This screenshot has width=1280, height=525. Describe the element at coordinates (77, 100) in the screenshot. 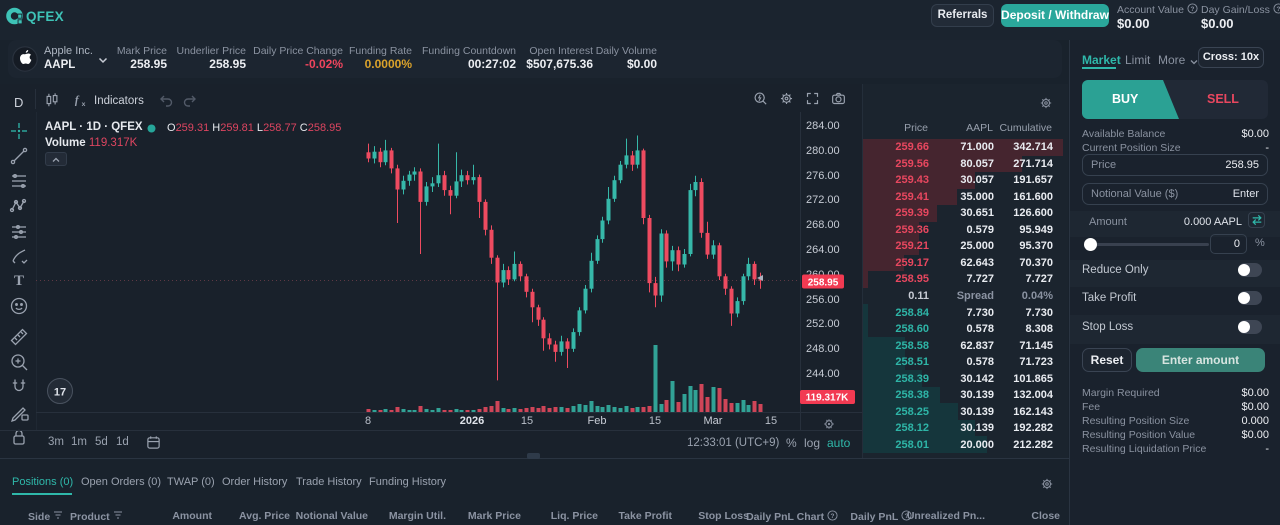

I see `svg-text: f` at that location.